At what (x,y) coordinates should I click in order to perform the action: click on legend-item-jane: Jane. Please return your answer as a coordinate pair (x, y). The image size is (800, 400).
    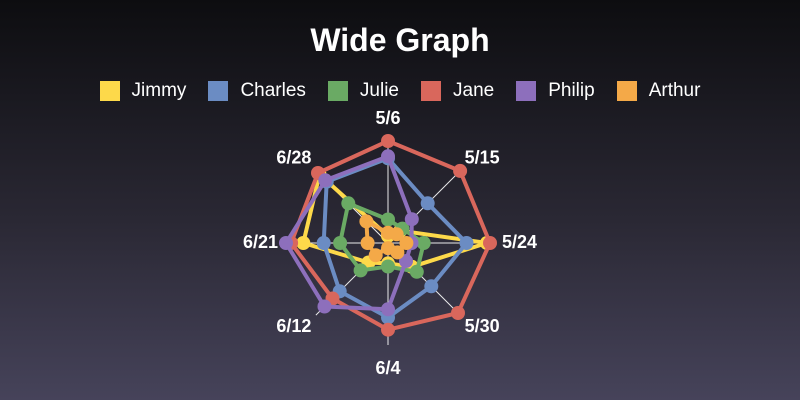
    Looking at the image, I should click on (457, 91).